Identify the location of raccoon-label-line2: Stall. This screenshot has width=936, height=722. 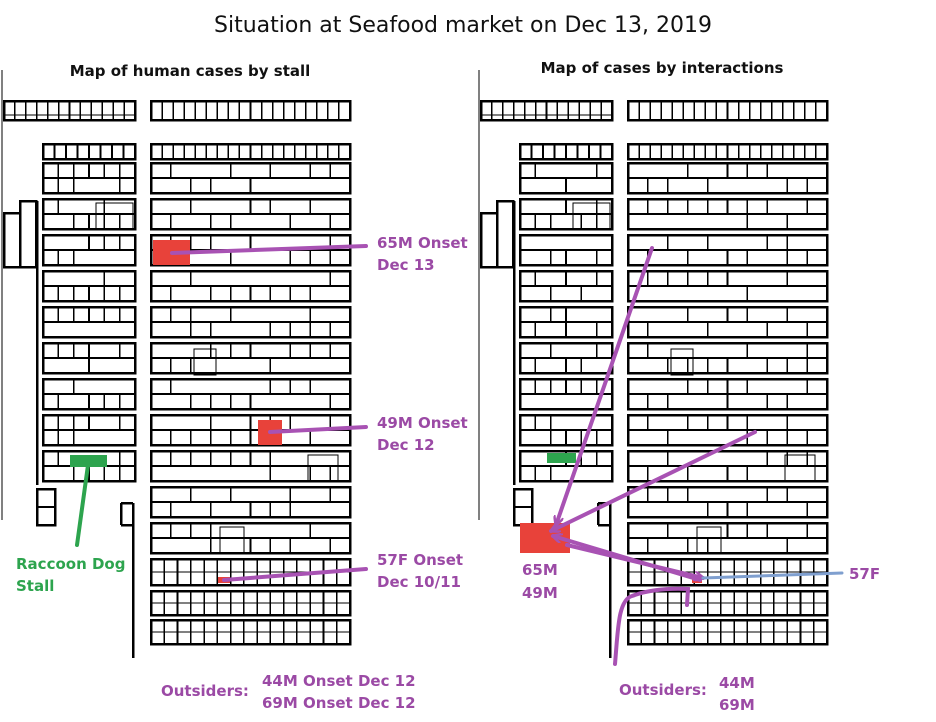
(35, 586).